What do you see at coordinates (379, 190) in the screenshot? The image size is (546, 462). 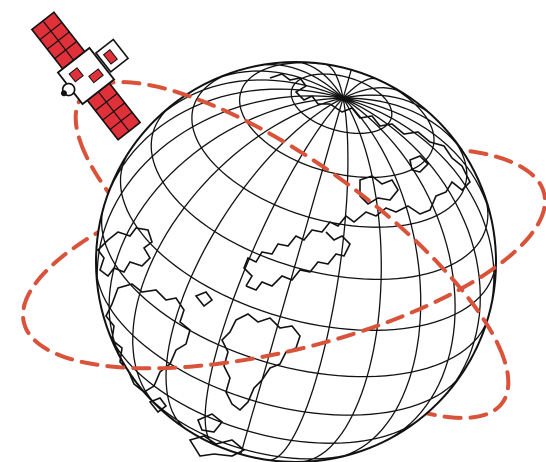 I see `island-greenland` at bounding box center [379, 190].